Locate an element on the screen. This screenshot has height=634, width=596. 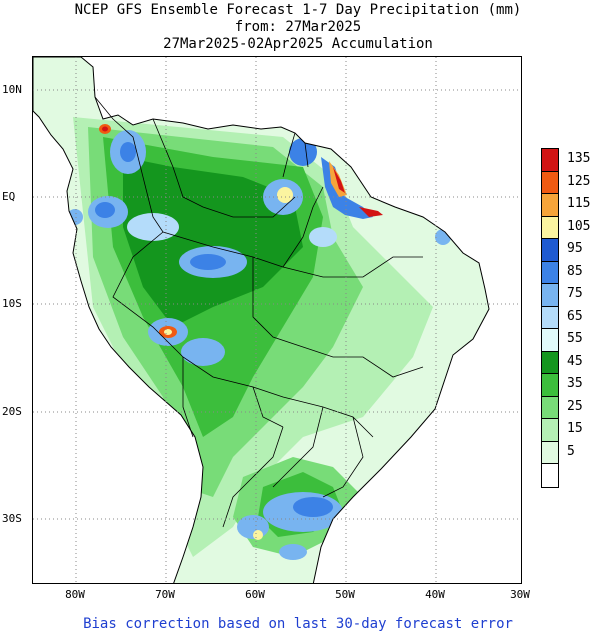
legend-label: 125 is located at coordinates (579, 181).